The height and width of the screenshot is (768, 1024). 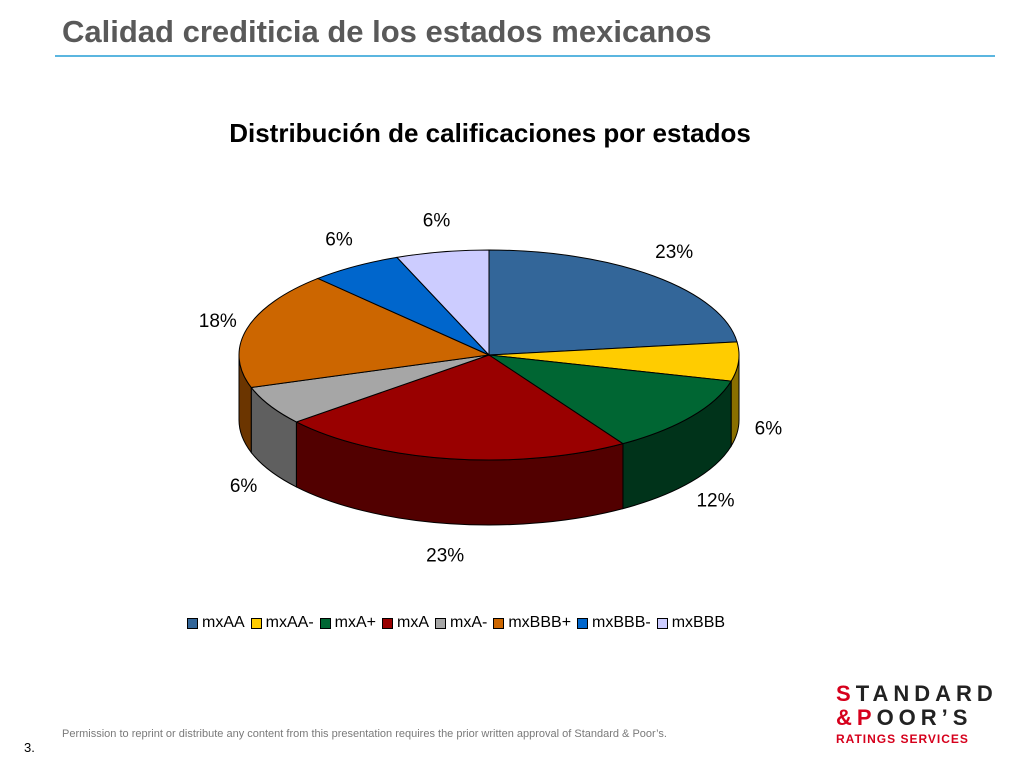 What do you see at coordinates (674, 252) in the screenshot?
I see `data-label-mxaa: 23%` at bounding box center [674, 252].